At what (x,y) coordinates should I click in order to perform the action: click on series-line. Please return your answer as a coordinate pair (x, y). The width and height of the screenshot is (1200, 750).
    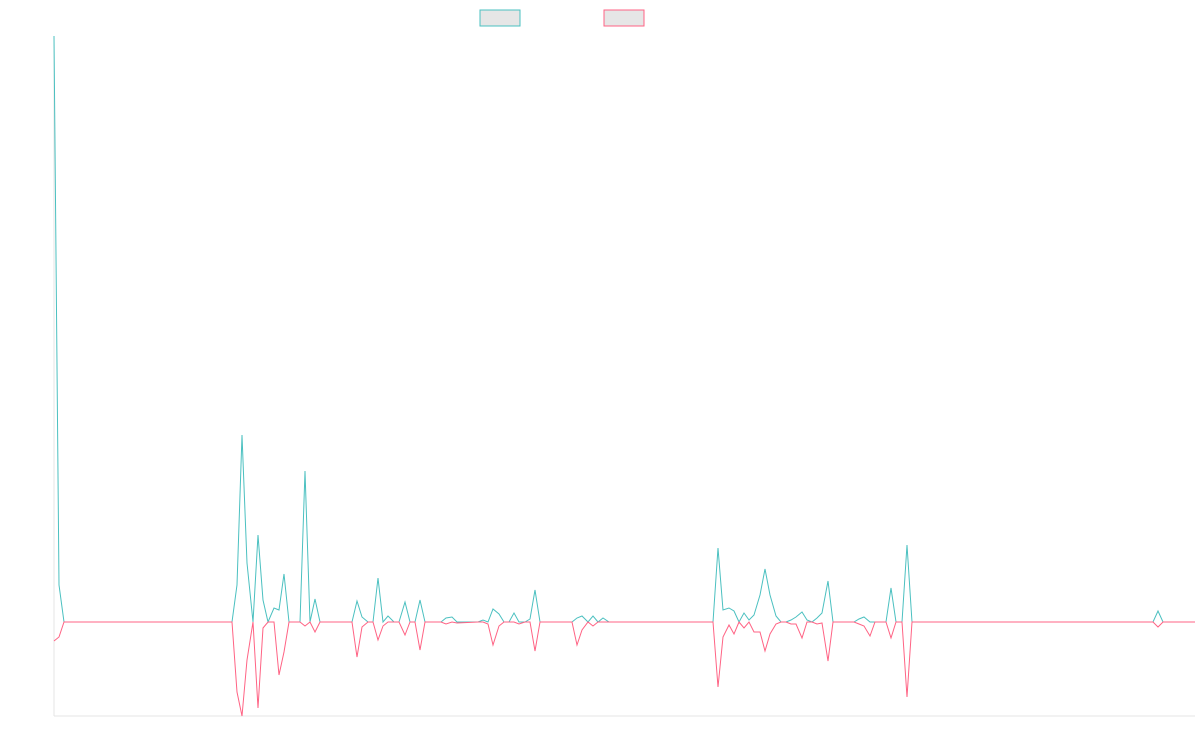
    Looking at the image, I should click on (624, 669).